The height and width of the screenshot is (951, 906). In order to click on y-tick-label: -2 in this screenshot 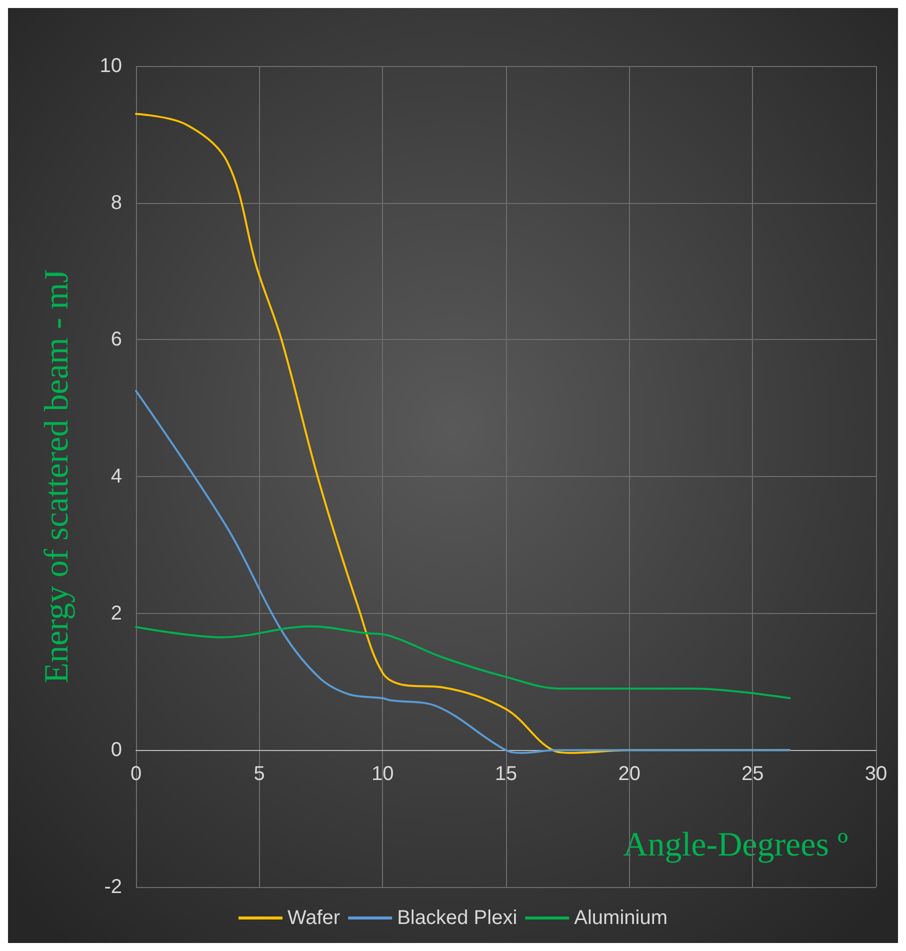, I will do `click(113, 887)`.